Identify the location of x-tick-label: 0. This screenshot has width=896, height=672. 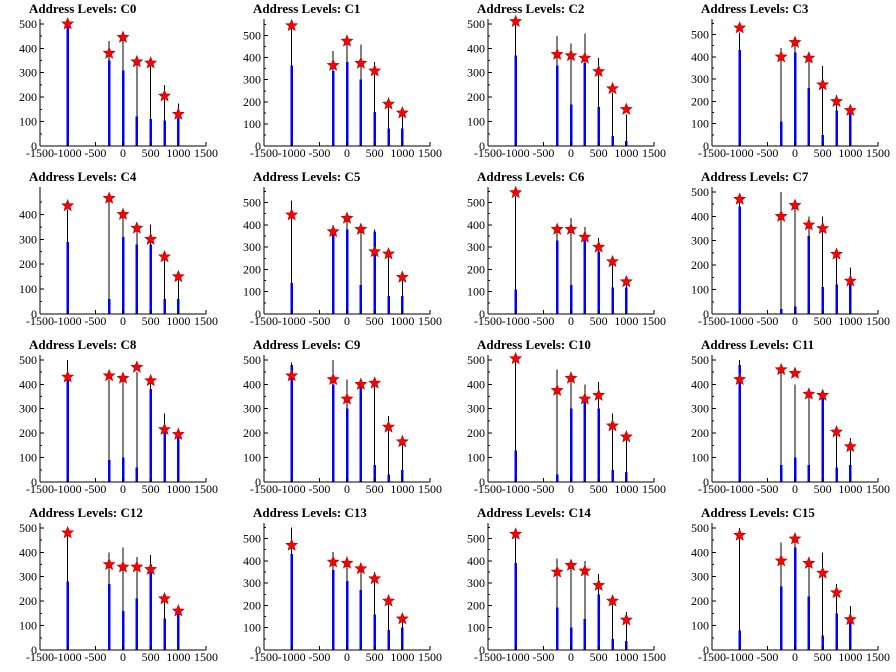
(795, 657).